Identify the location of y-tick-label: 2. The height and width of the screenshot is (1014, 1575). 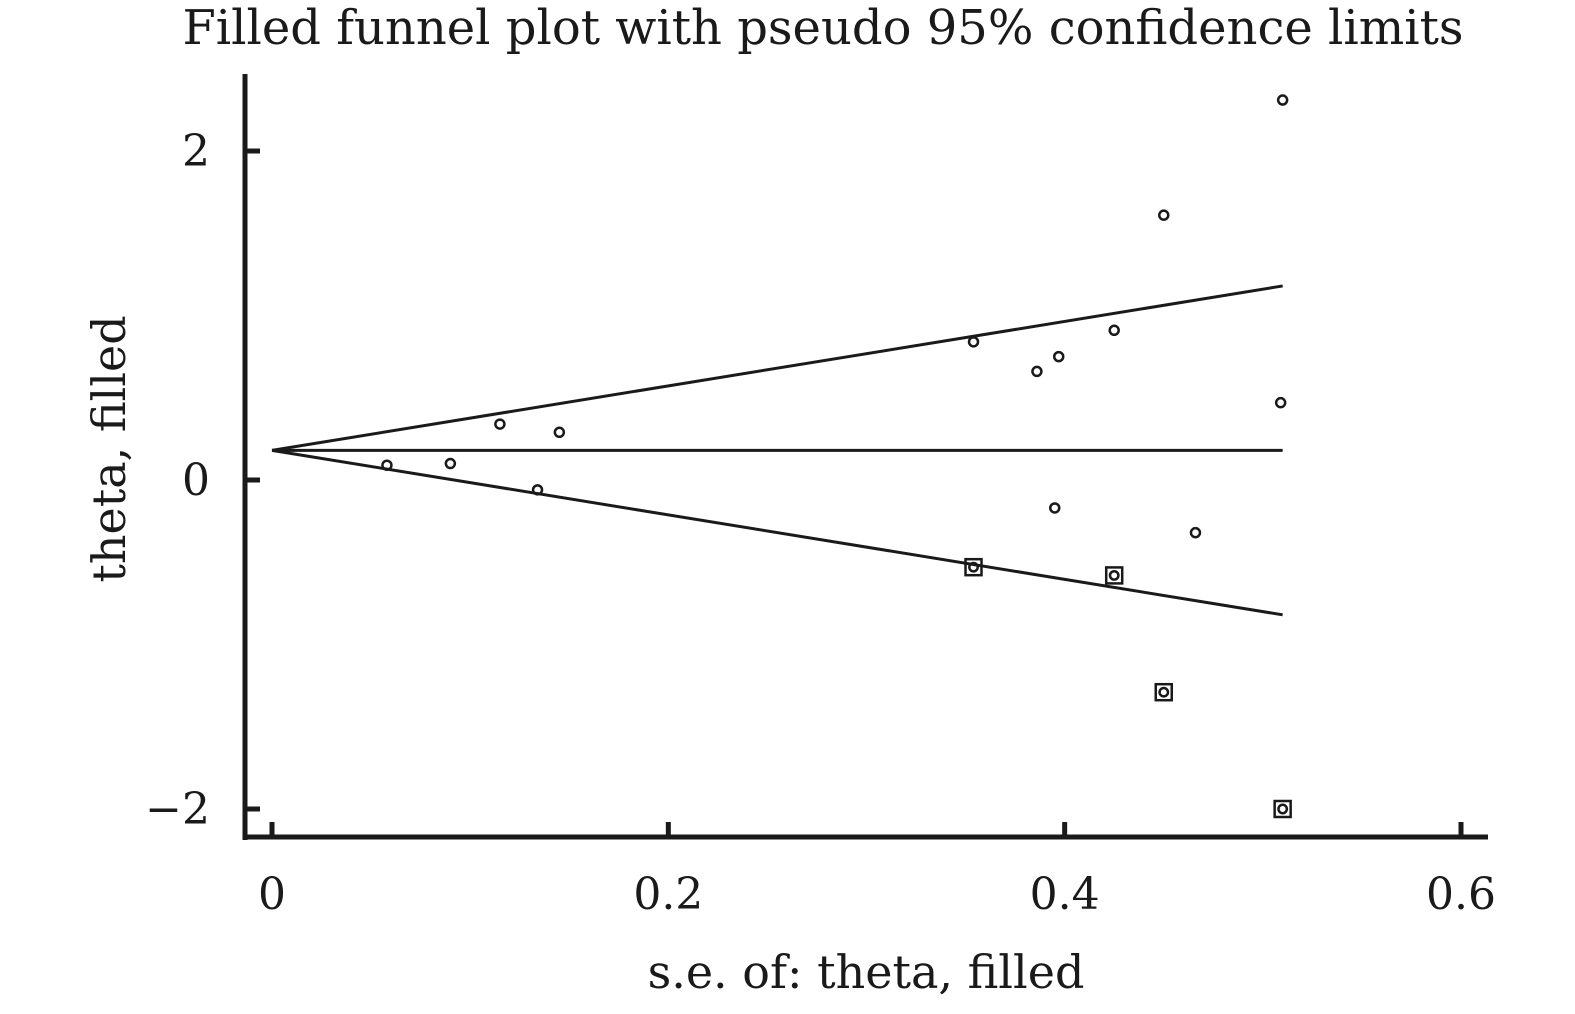
(196, 151).